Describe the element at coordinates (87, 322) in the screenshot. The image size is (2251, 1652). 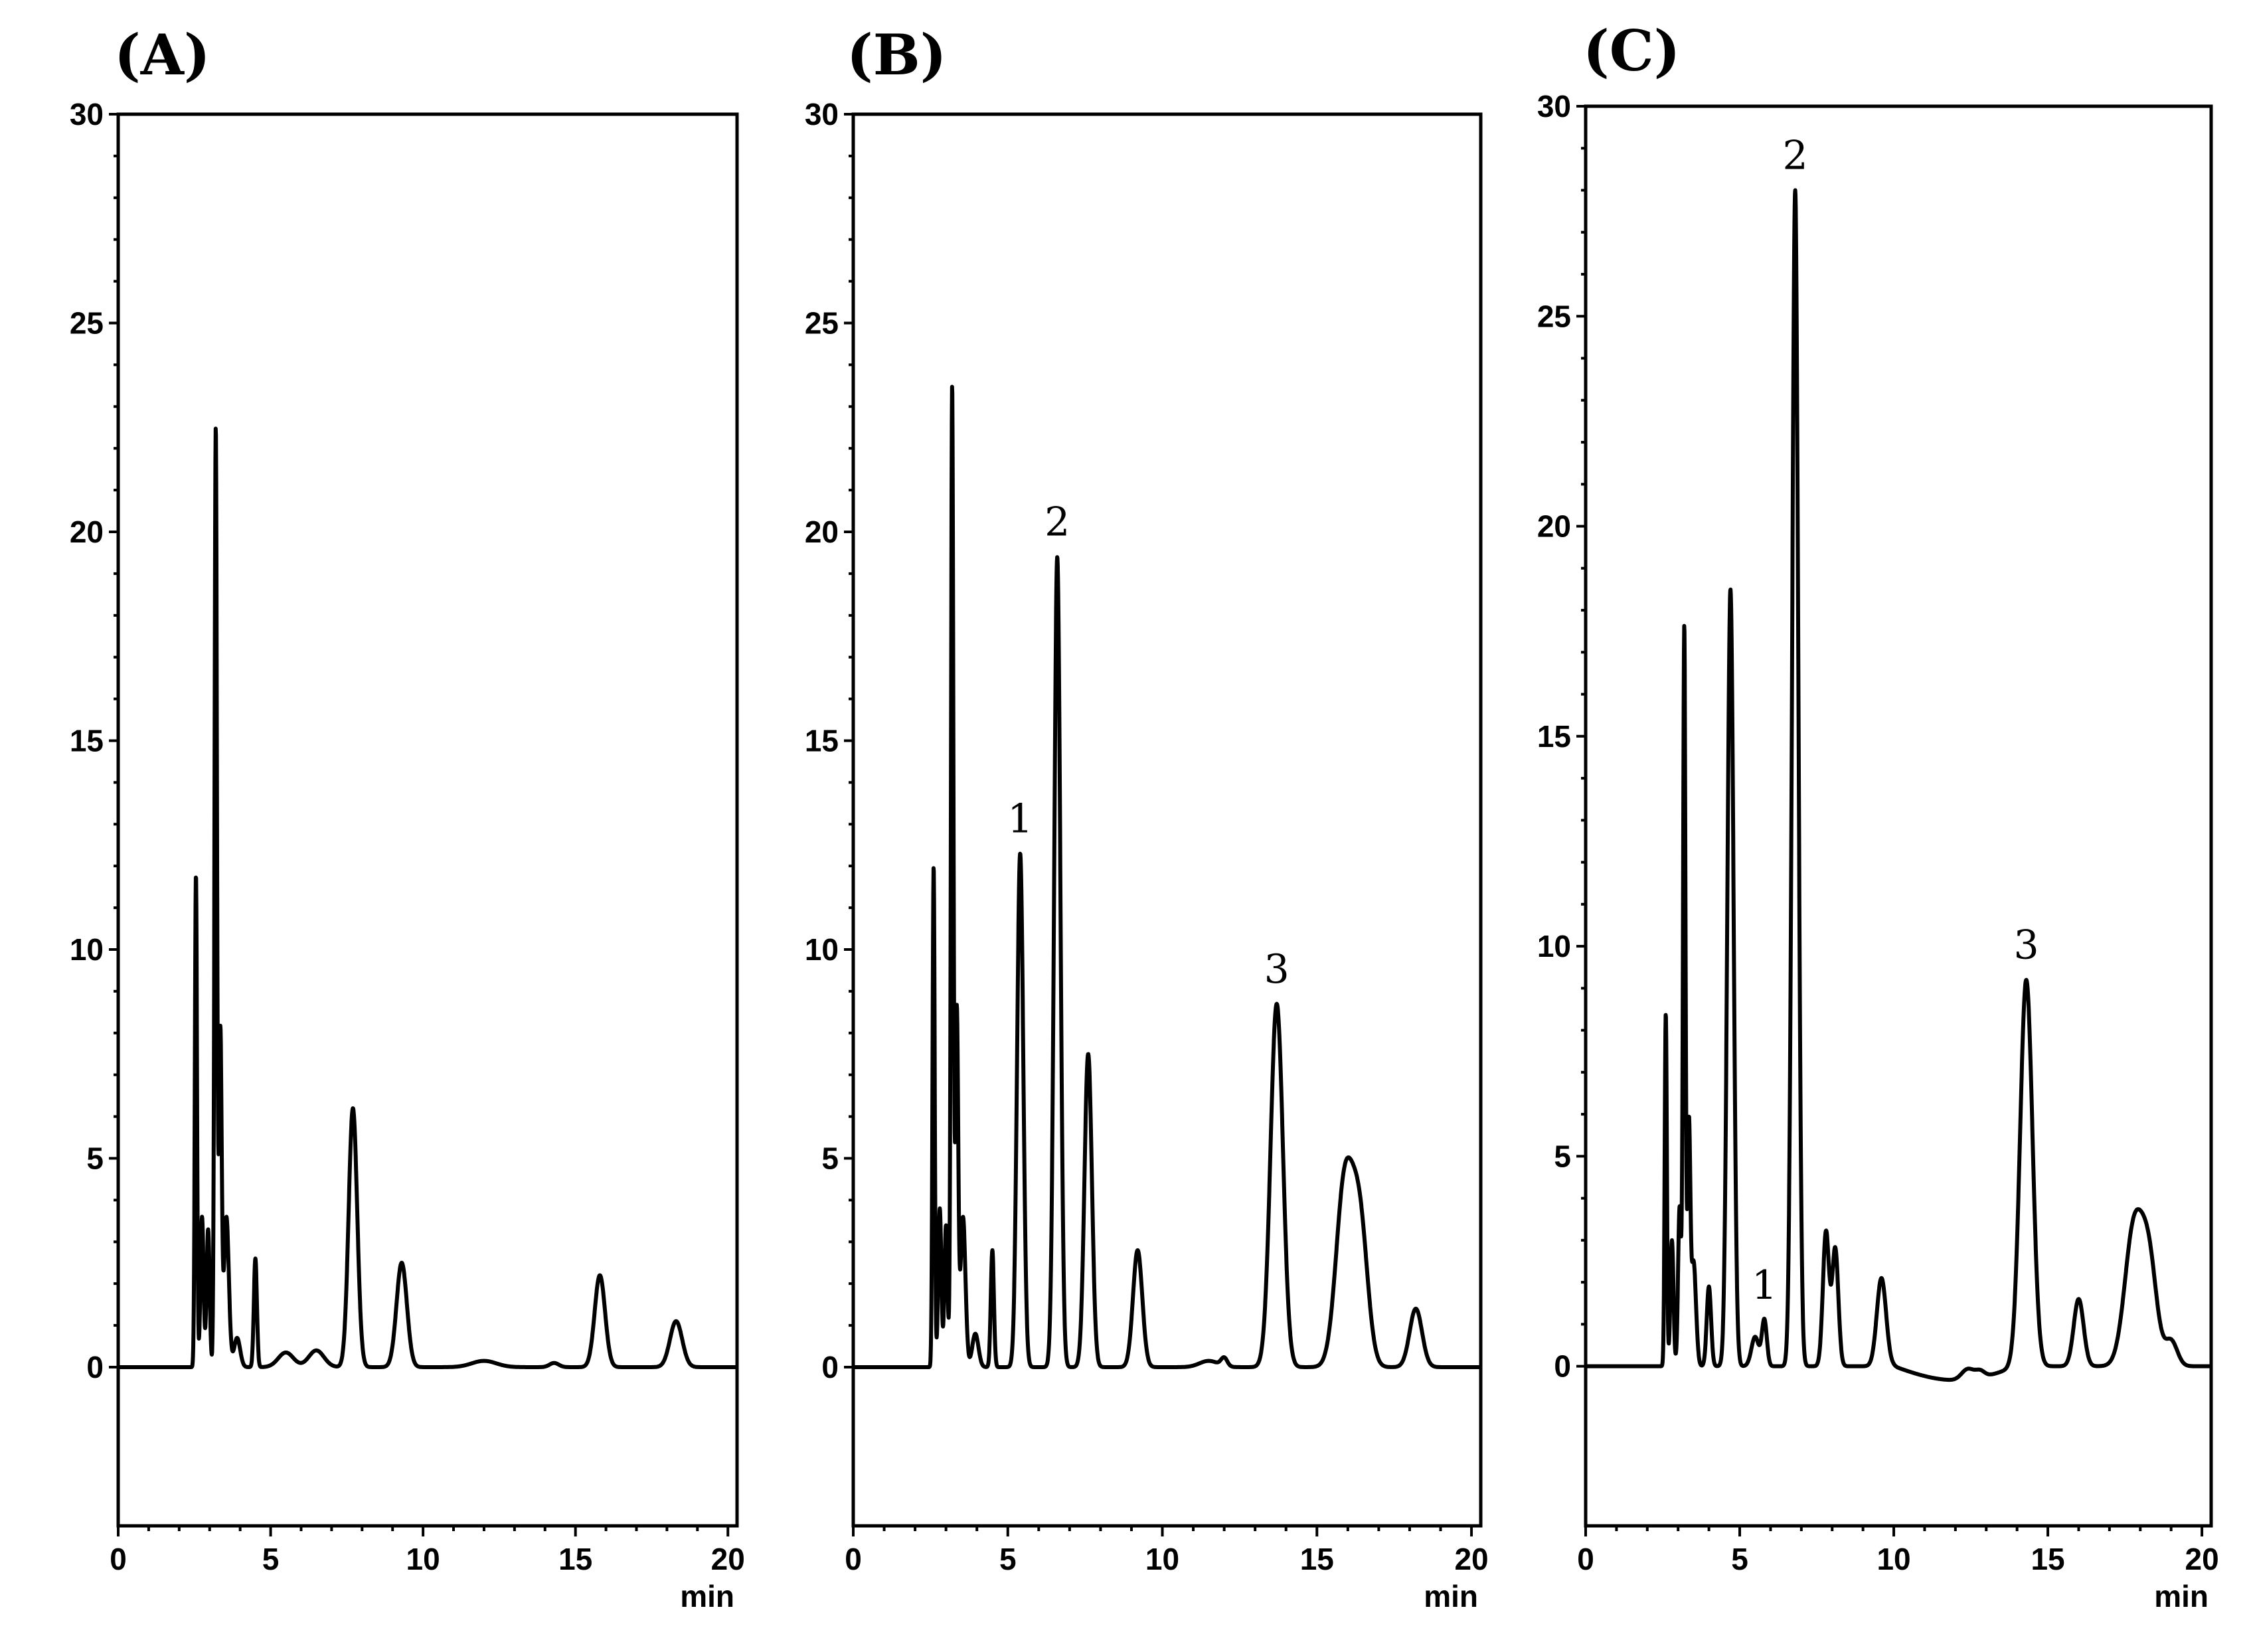
I see `y-tick-label-a-25: 25` at that location.